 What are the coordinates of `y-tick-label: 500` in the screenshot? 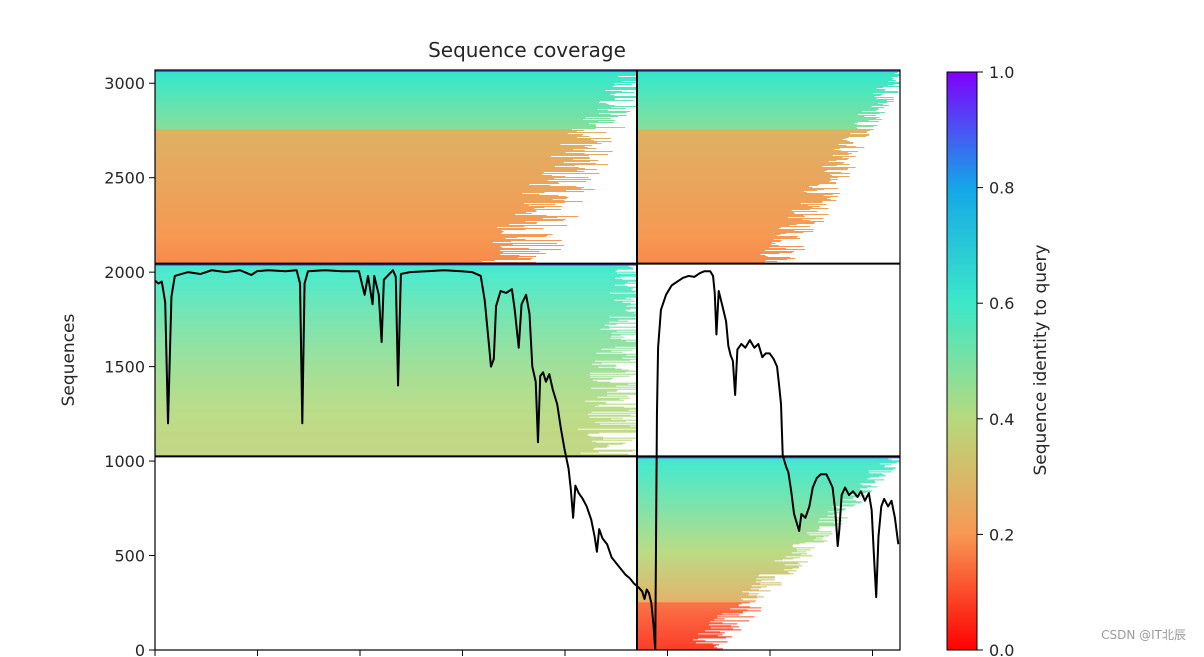 It's located at (129, 556).